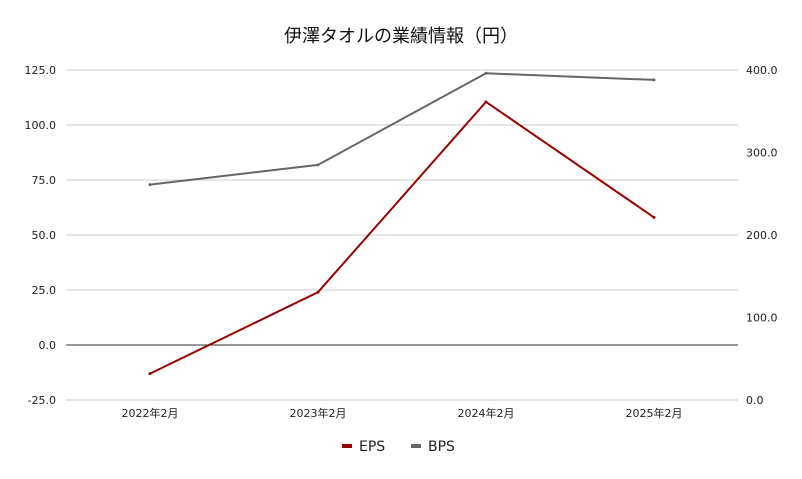  What do you see at coordinates (402, 413) in the screenshot?
I see `x-axis: 2022年2月 2023年2月 2024年2月 2025年2月` at bounding box center [402, 413].